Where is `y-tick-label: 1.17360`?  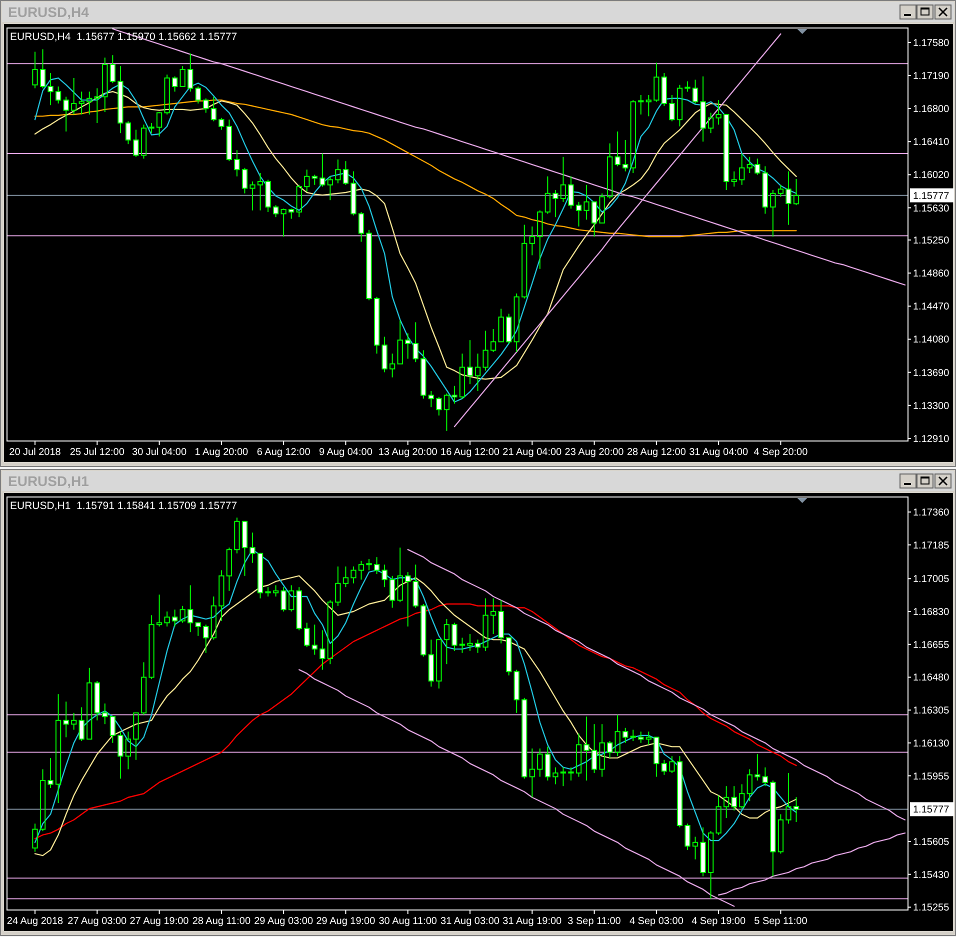 y-tick-label: 1.17360 is located at coordinates (931, 513).